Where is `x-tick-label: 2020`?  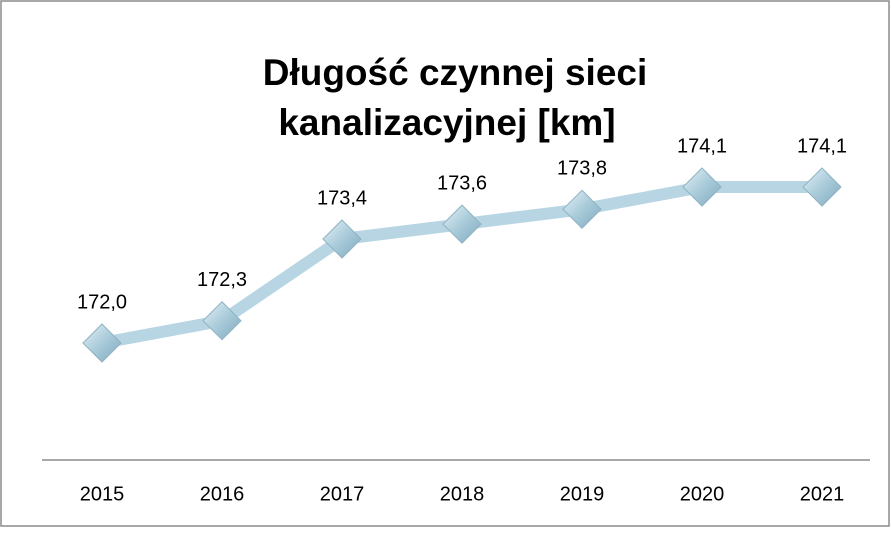
x-tick-label: 2020 is located at coordinates (702, 494).